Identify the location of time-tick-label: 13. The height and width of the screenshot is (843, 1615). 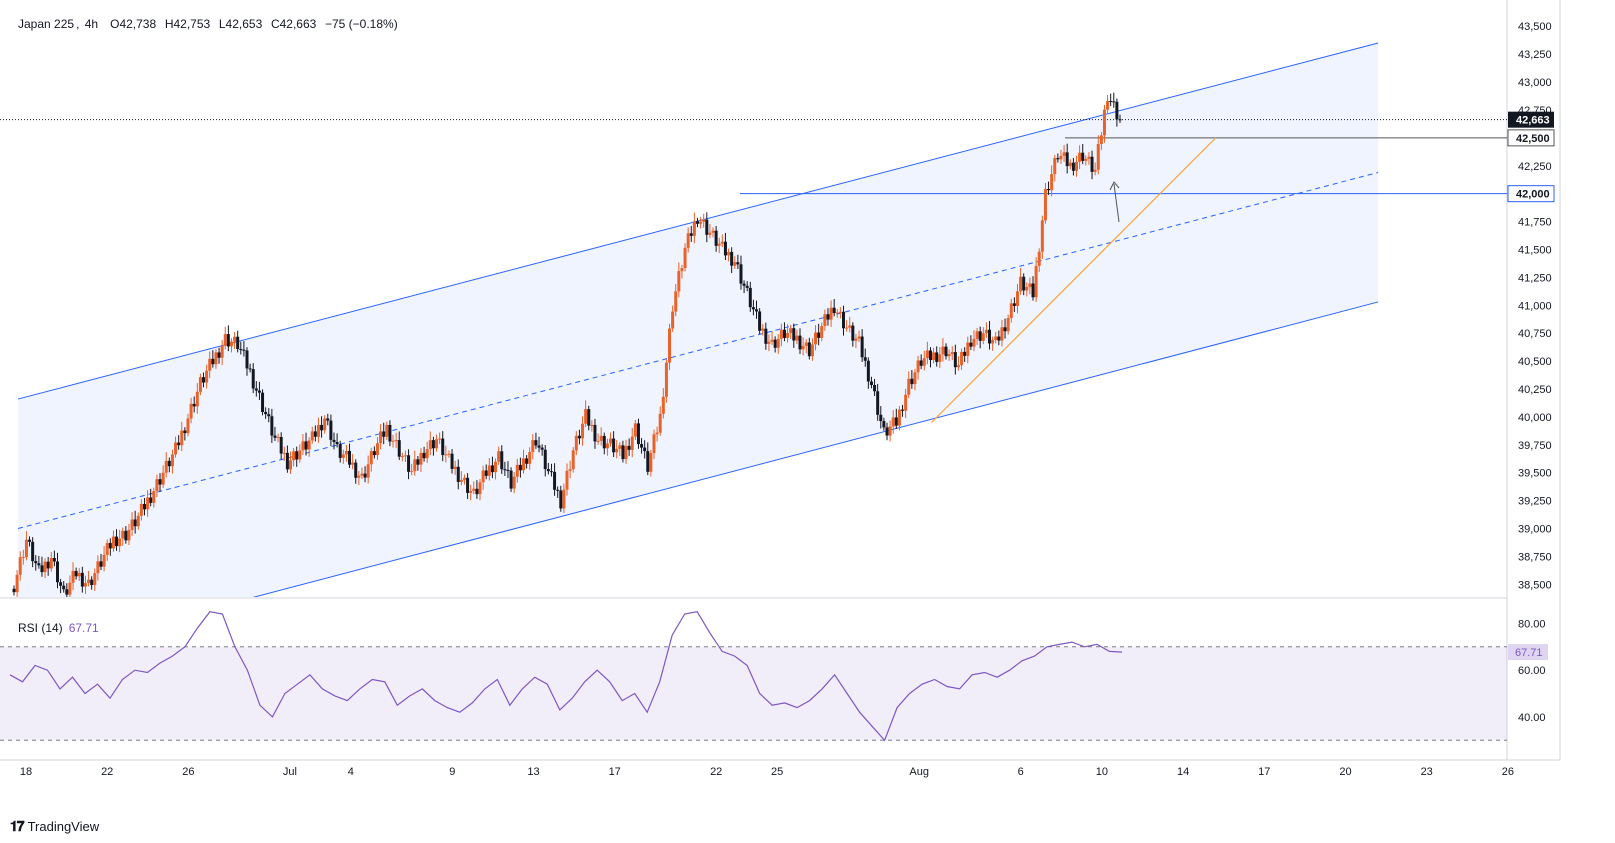
(533, 772).